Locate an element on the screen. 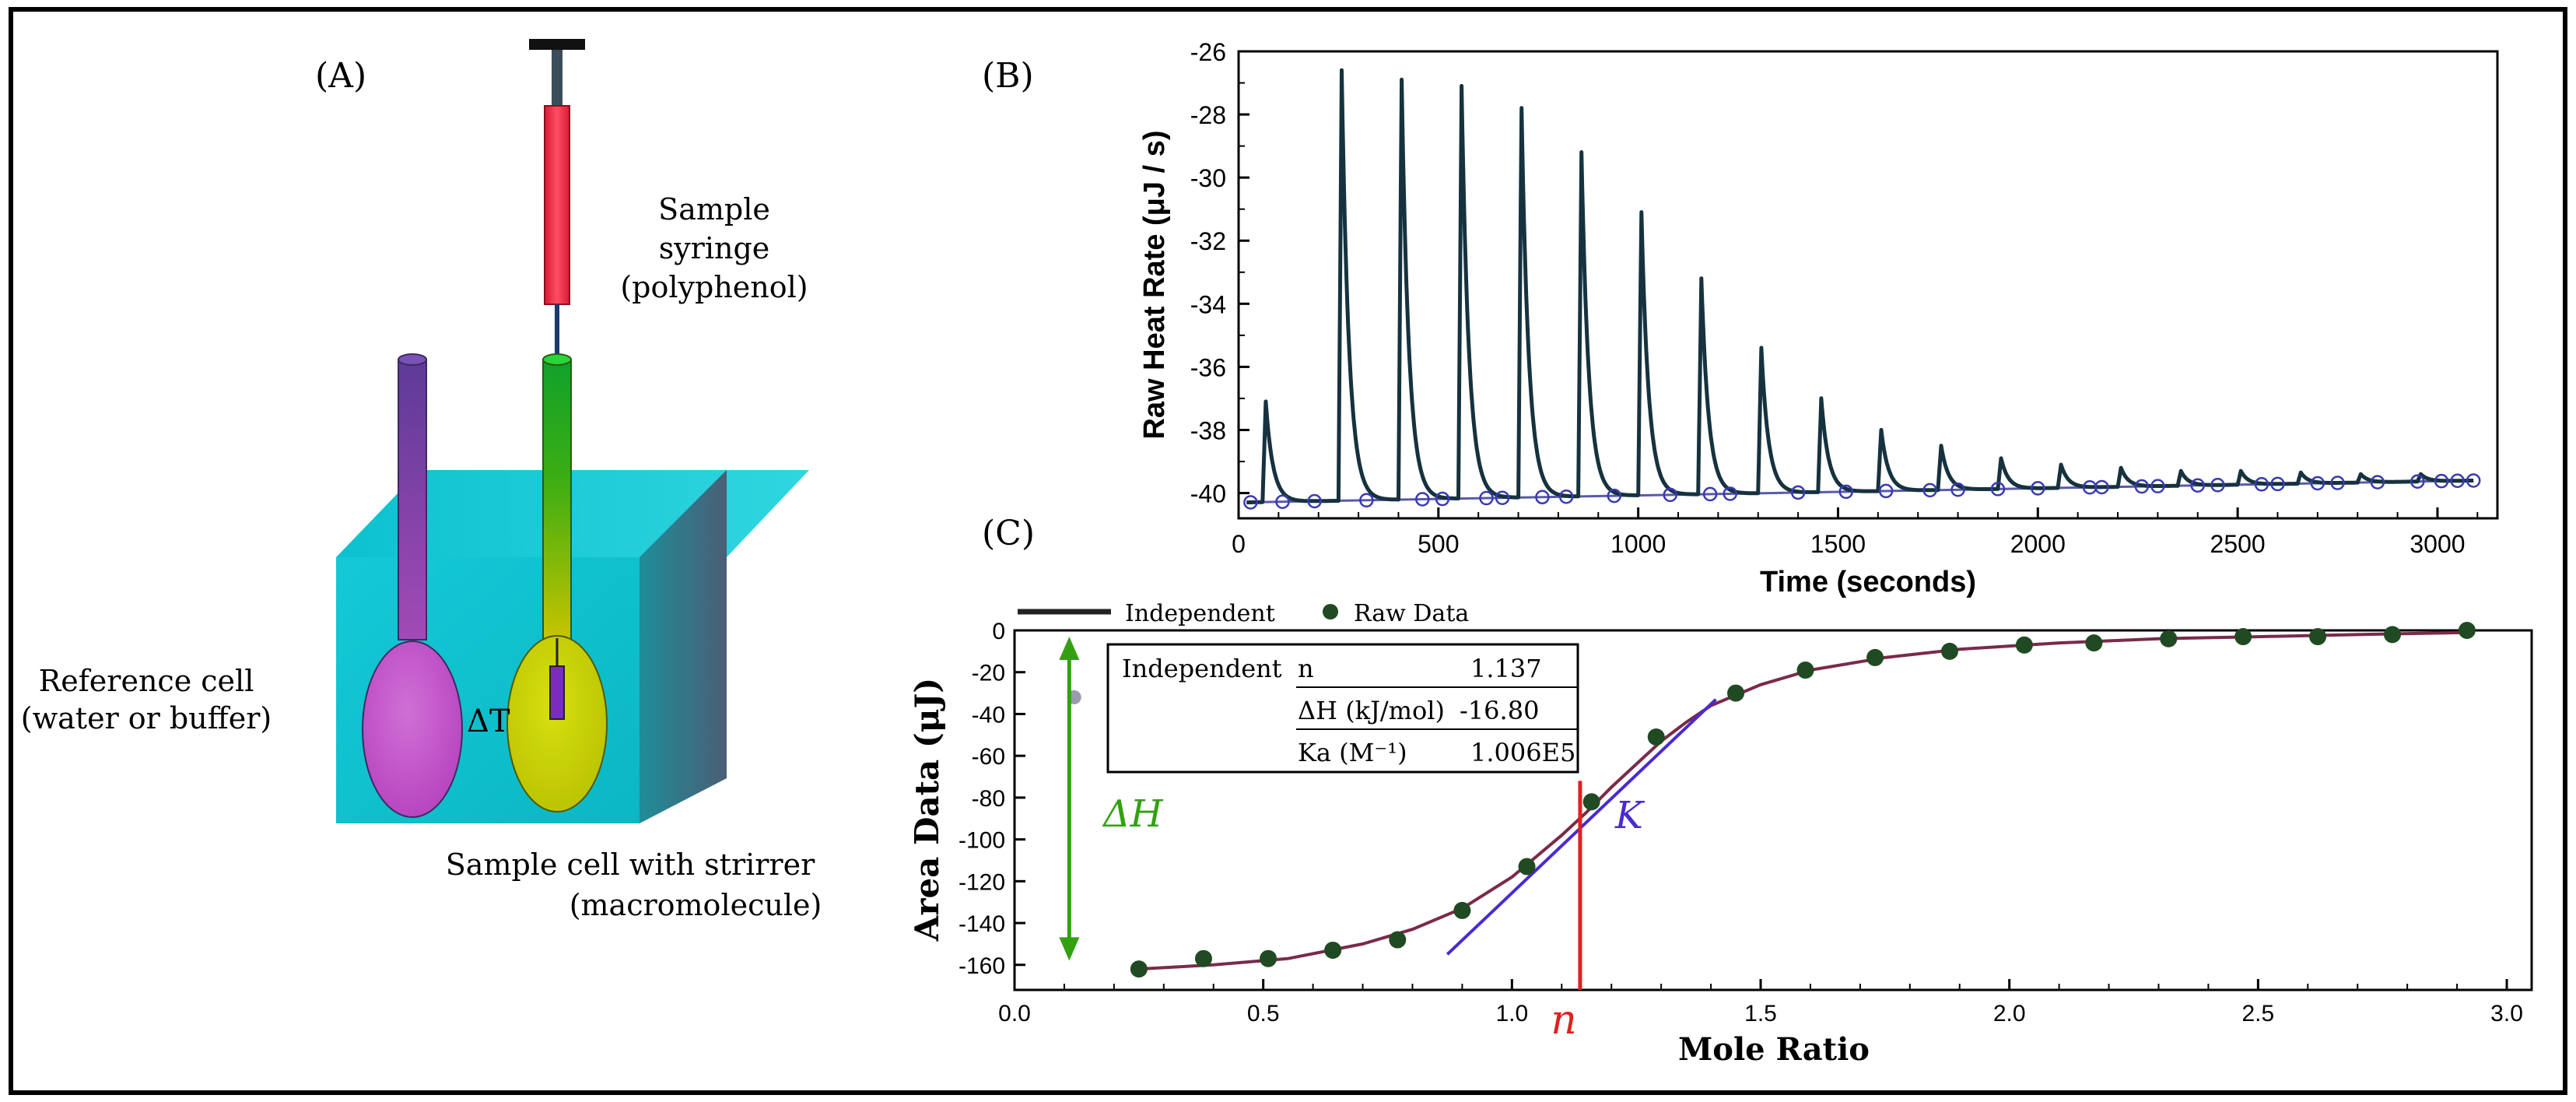 This screenshot has width=2576, height=1102. stirrer-paddle is located at coordinates (557, 692).